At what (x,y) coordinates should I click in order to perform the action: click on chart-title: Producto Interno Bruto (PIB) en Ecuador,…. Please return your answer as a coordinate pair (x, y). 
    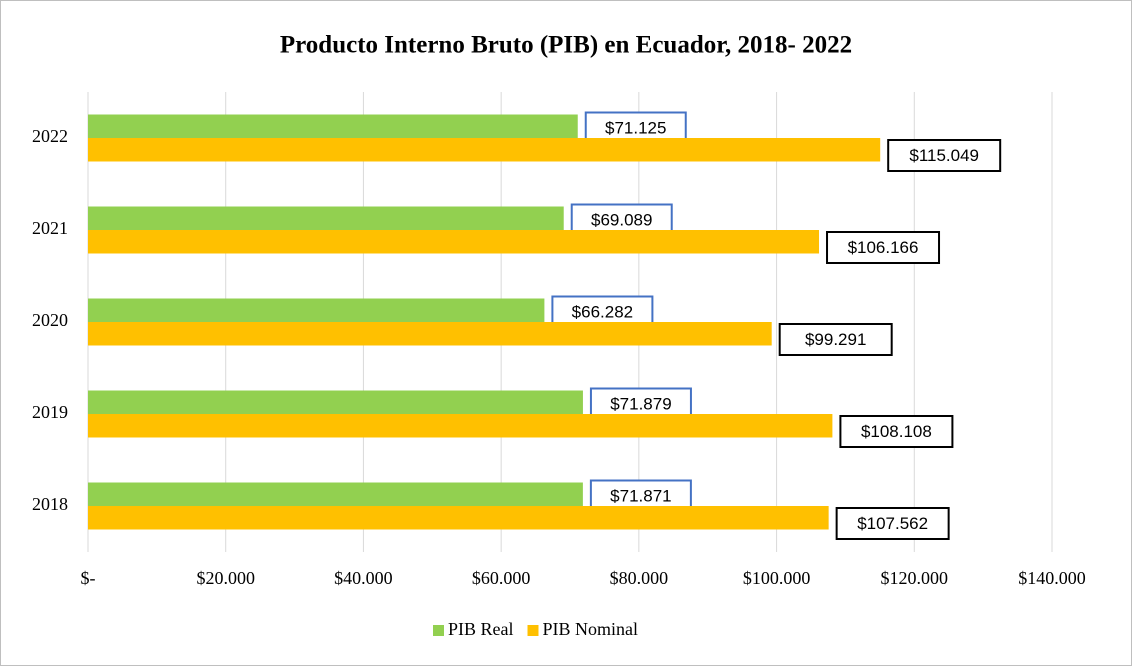
    Looking at the image, I should click on (566, 45).